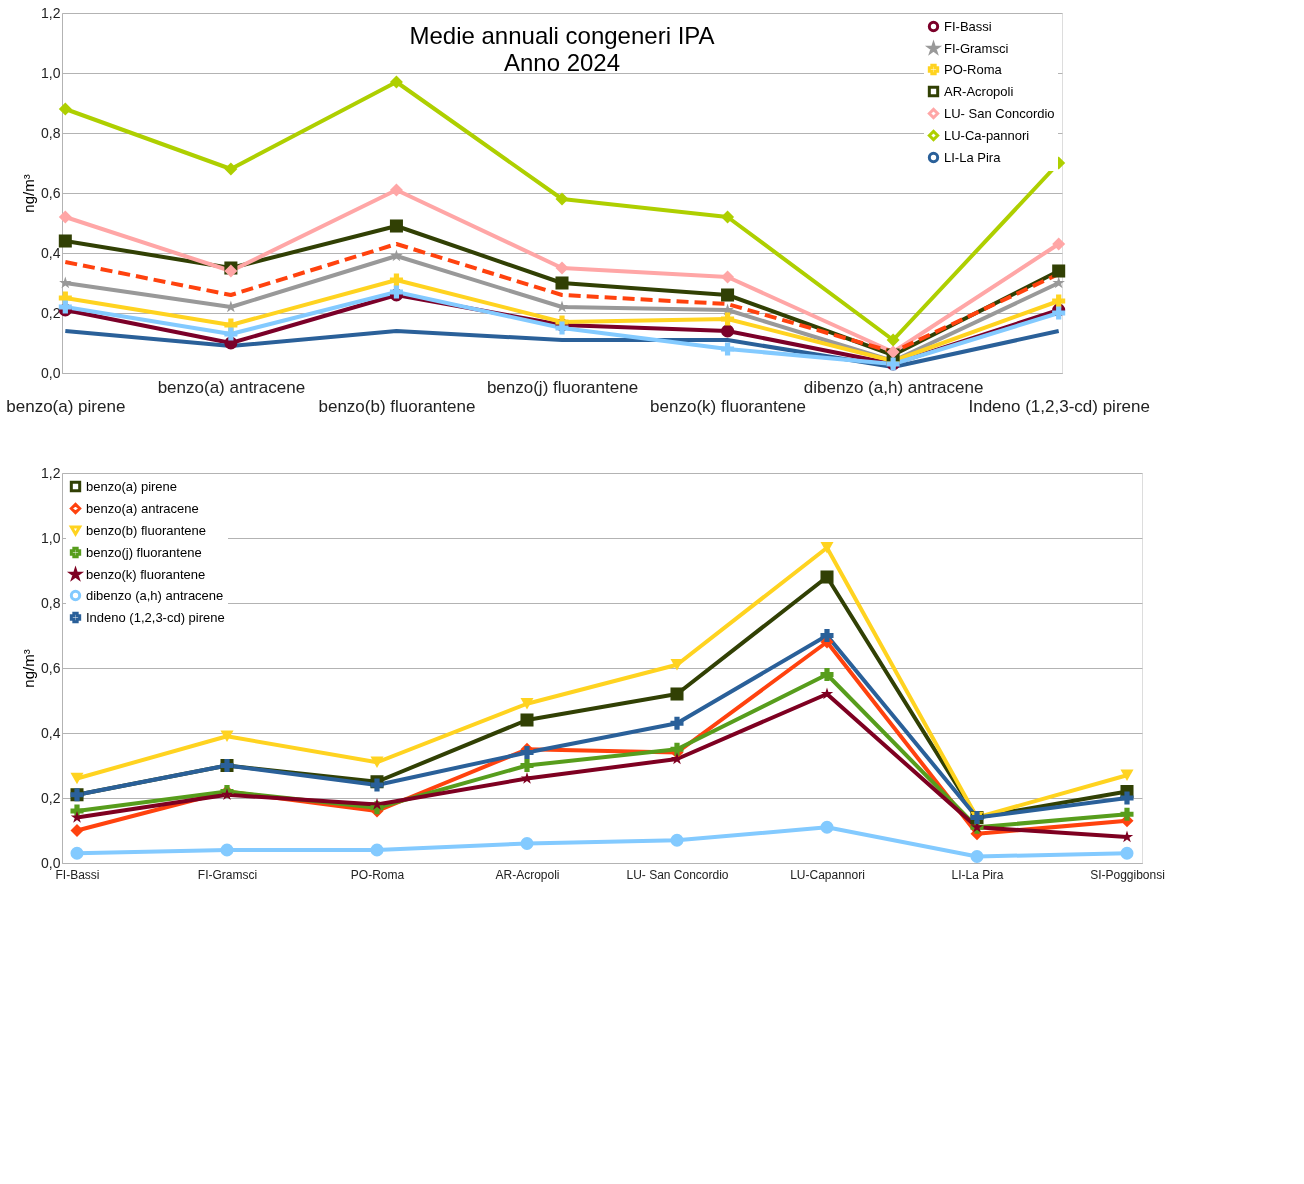 The image size is (1304, 1184). I want to click on x-tick-label: AR-Acropoli, so click(527, 874).